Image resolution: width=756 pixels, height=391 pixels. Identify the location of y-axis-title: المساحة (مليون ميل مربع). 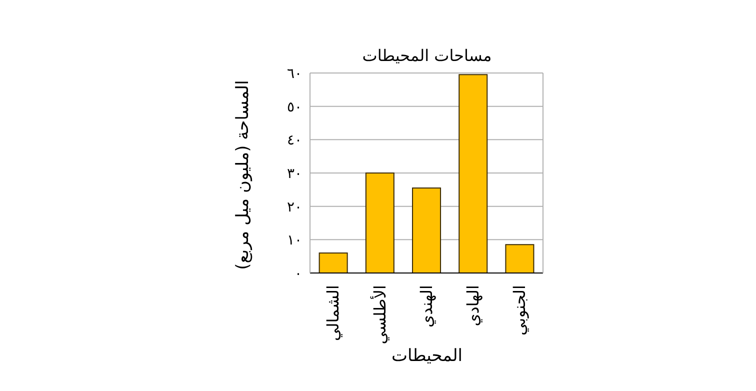
(243, 175).